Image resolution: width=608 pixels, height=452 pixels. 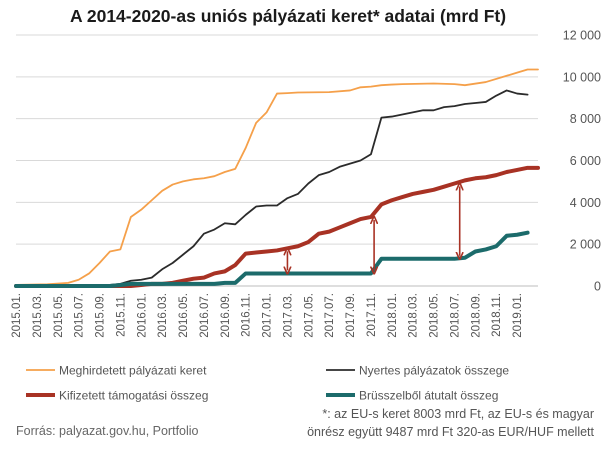 I want to click on y-tick-label: 0, so click(x=597, y=287).